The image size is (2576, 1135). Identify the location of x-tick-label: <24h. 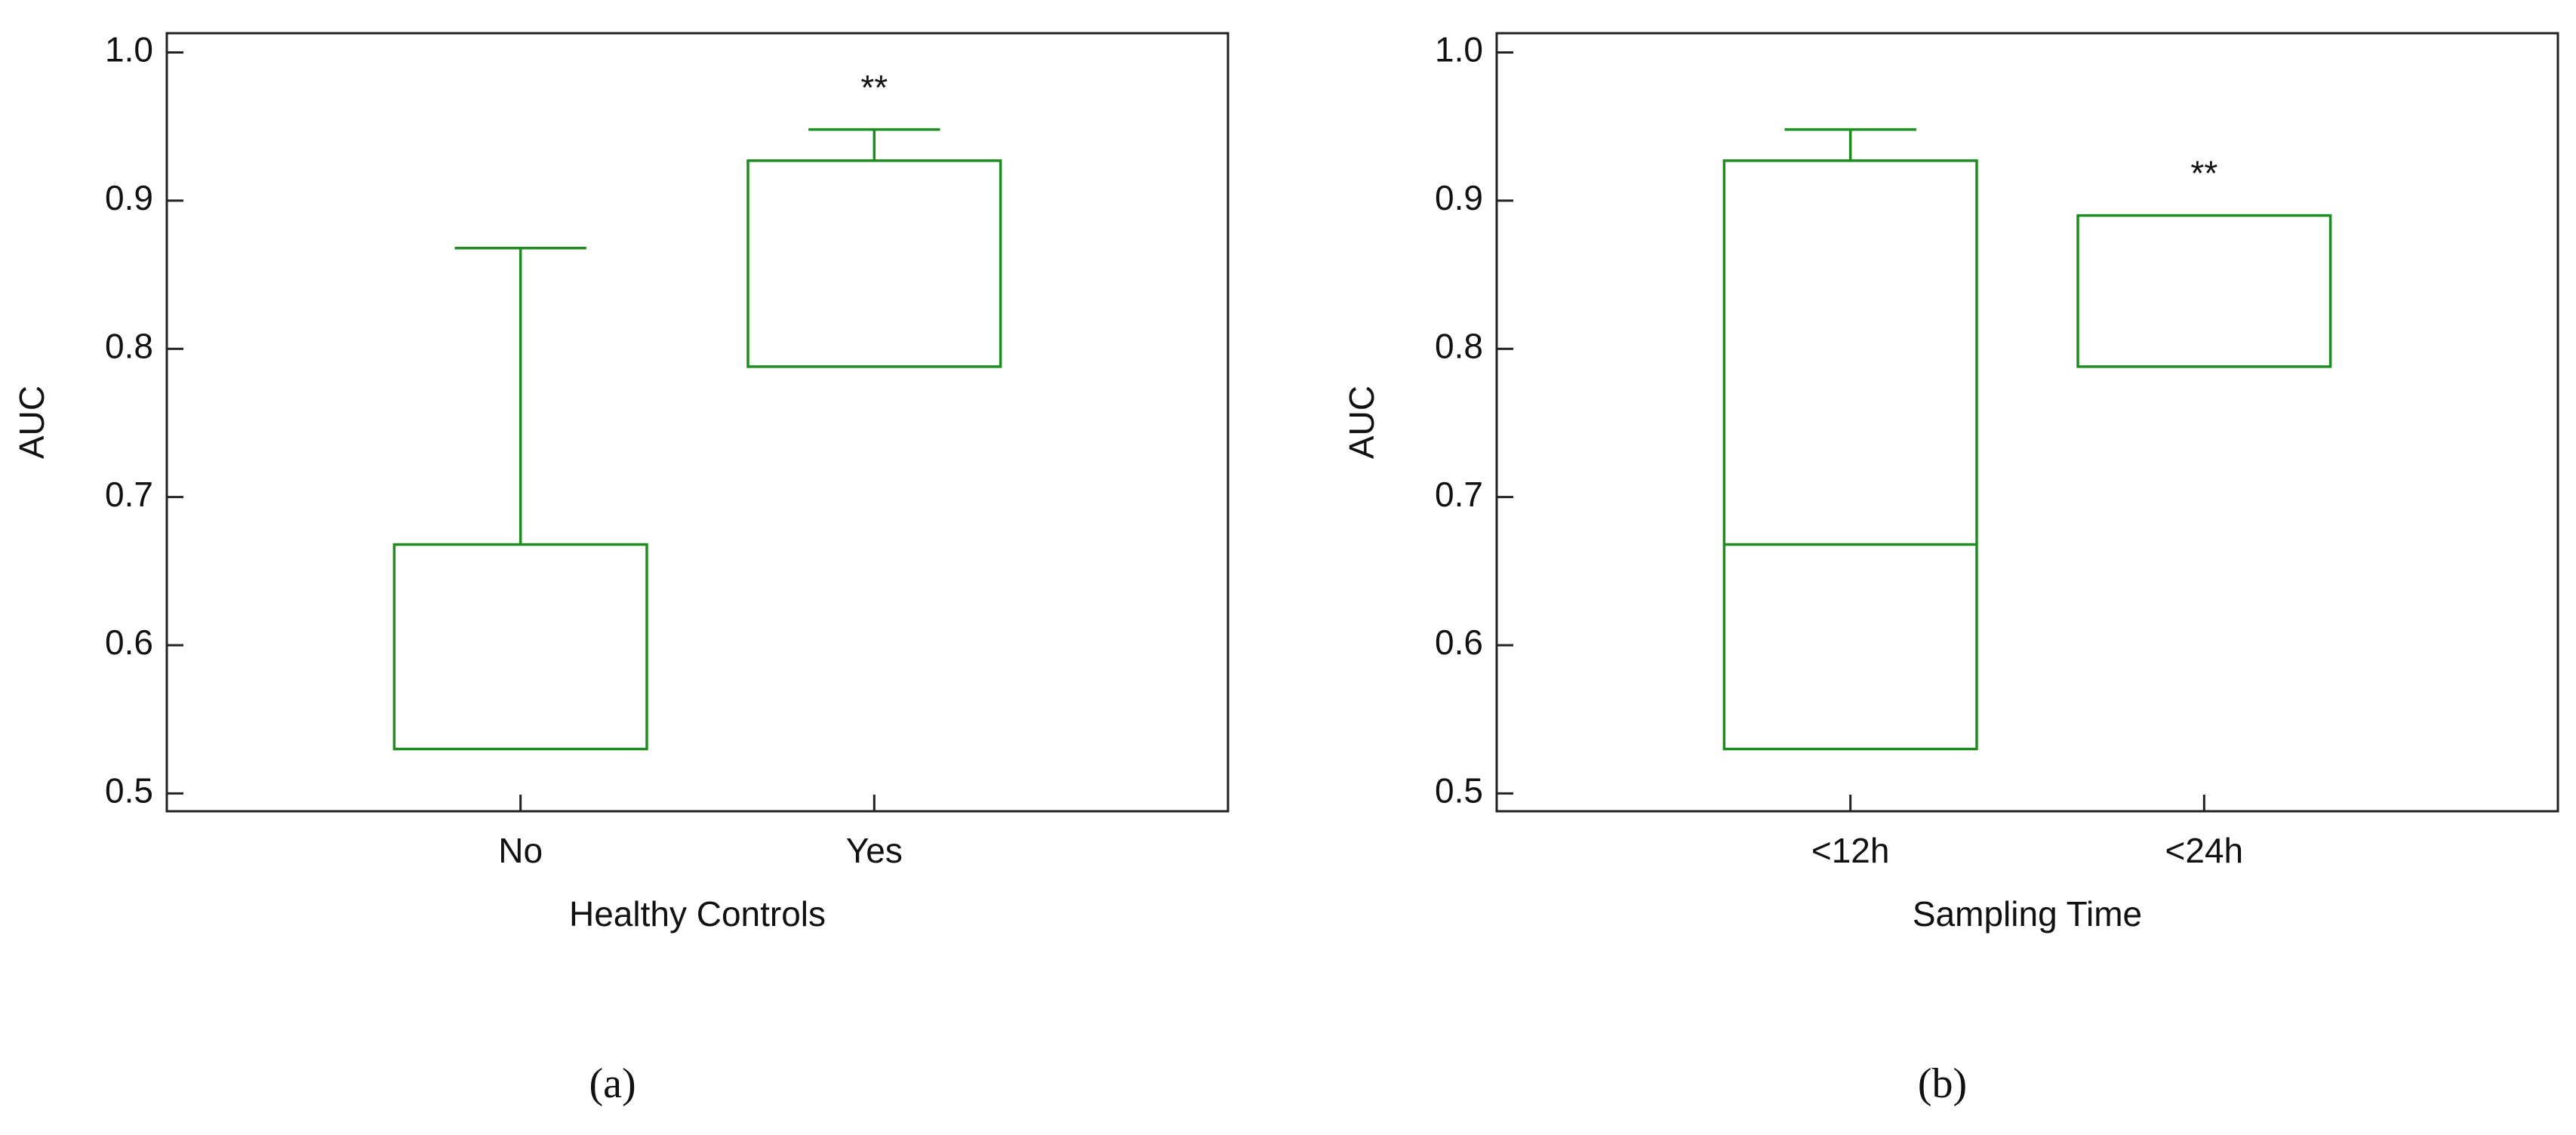
(2204, 850).